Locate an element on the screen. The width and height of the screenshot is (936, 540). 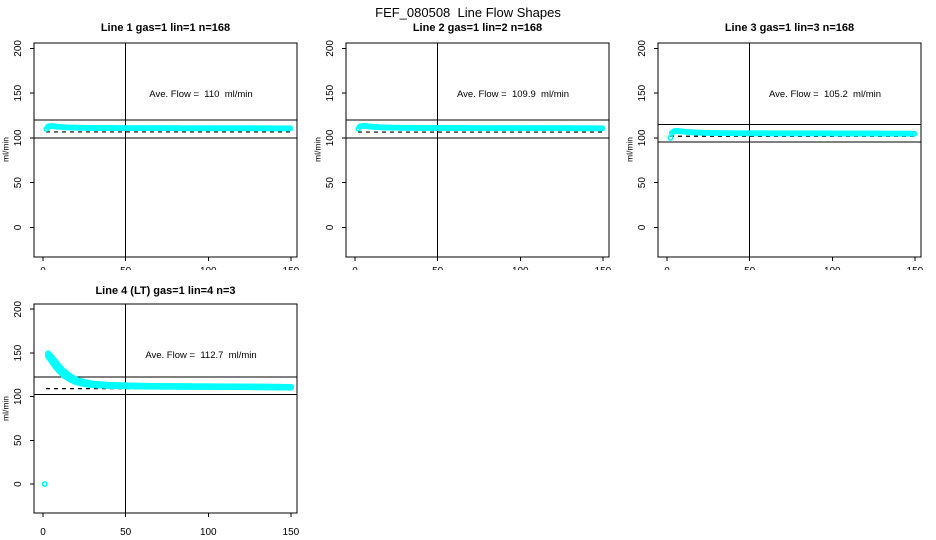
ave-flow-annotation: Ave. Flow = 112.7 ml/min is located at coordinates (201, 355).